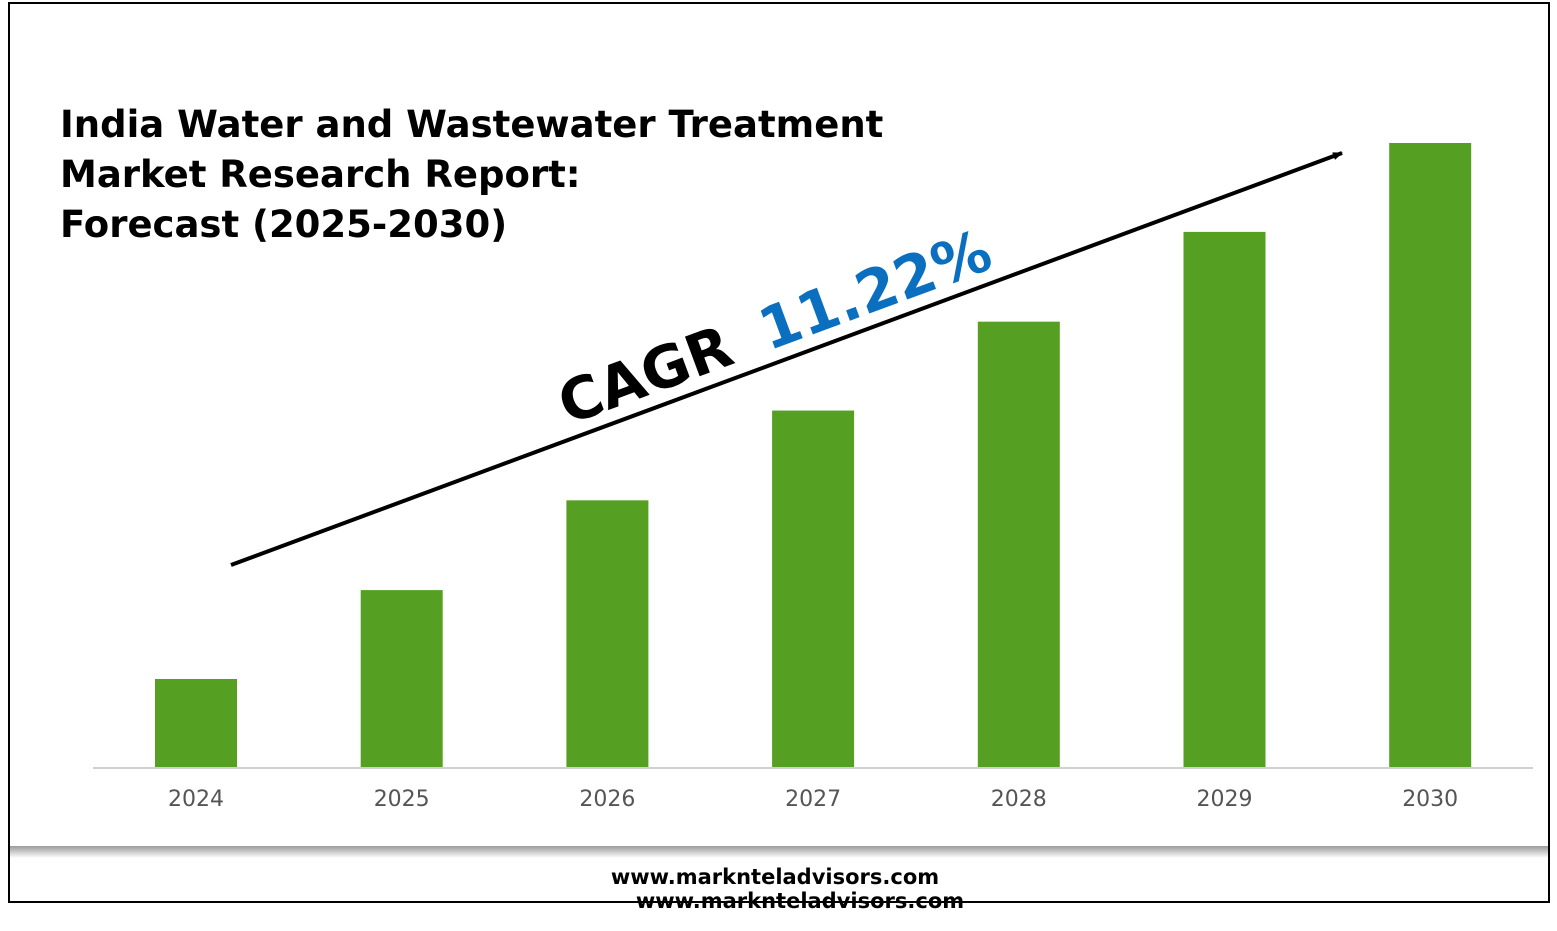  I want to click on x-tick-label-2027: 2027, so click(813, 799).